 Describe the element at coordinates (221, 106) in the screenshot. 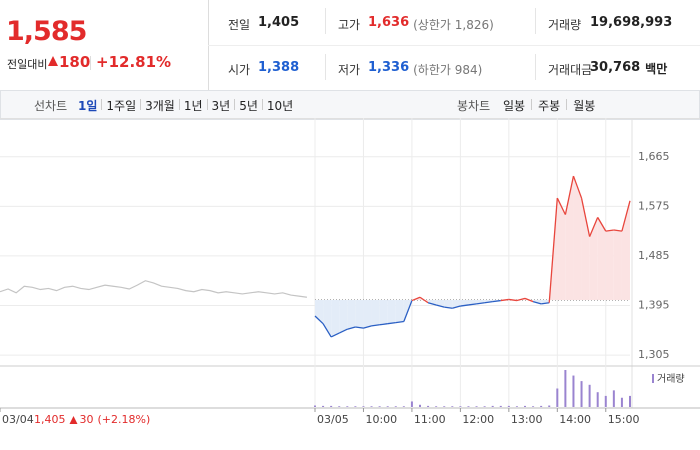

I see `period-tab: 3년` at that location.